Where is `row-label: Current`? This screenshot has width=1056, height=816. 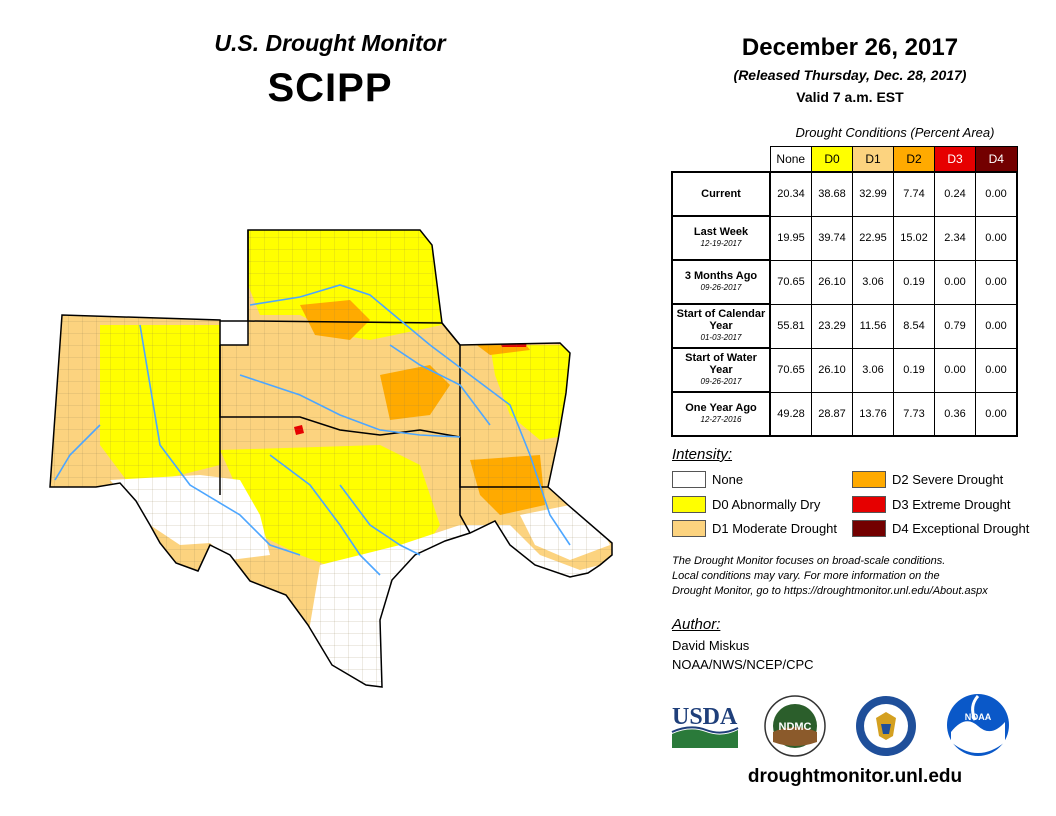
row-label: Current is located at coordinates (721, 194).